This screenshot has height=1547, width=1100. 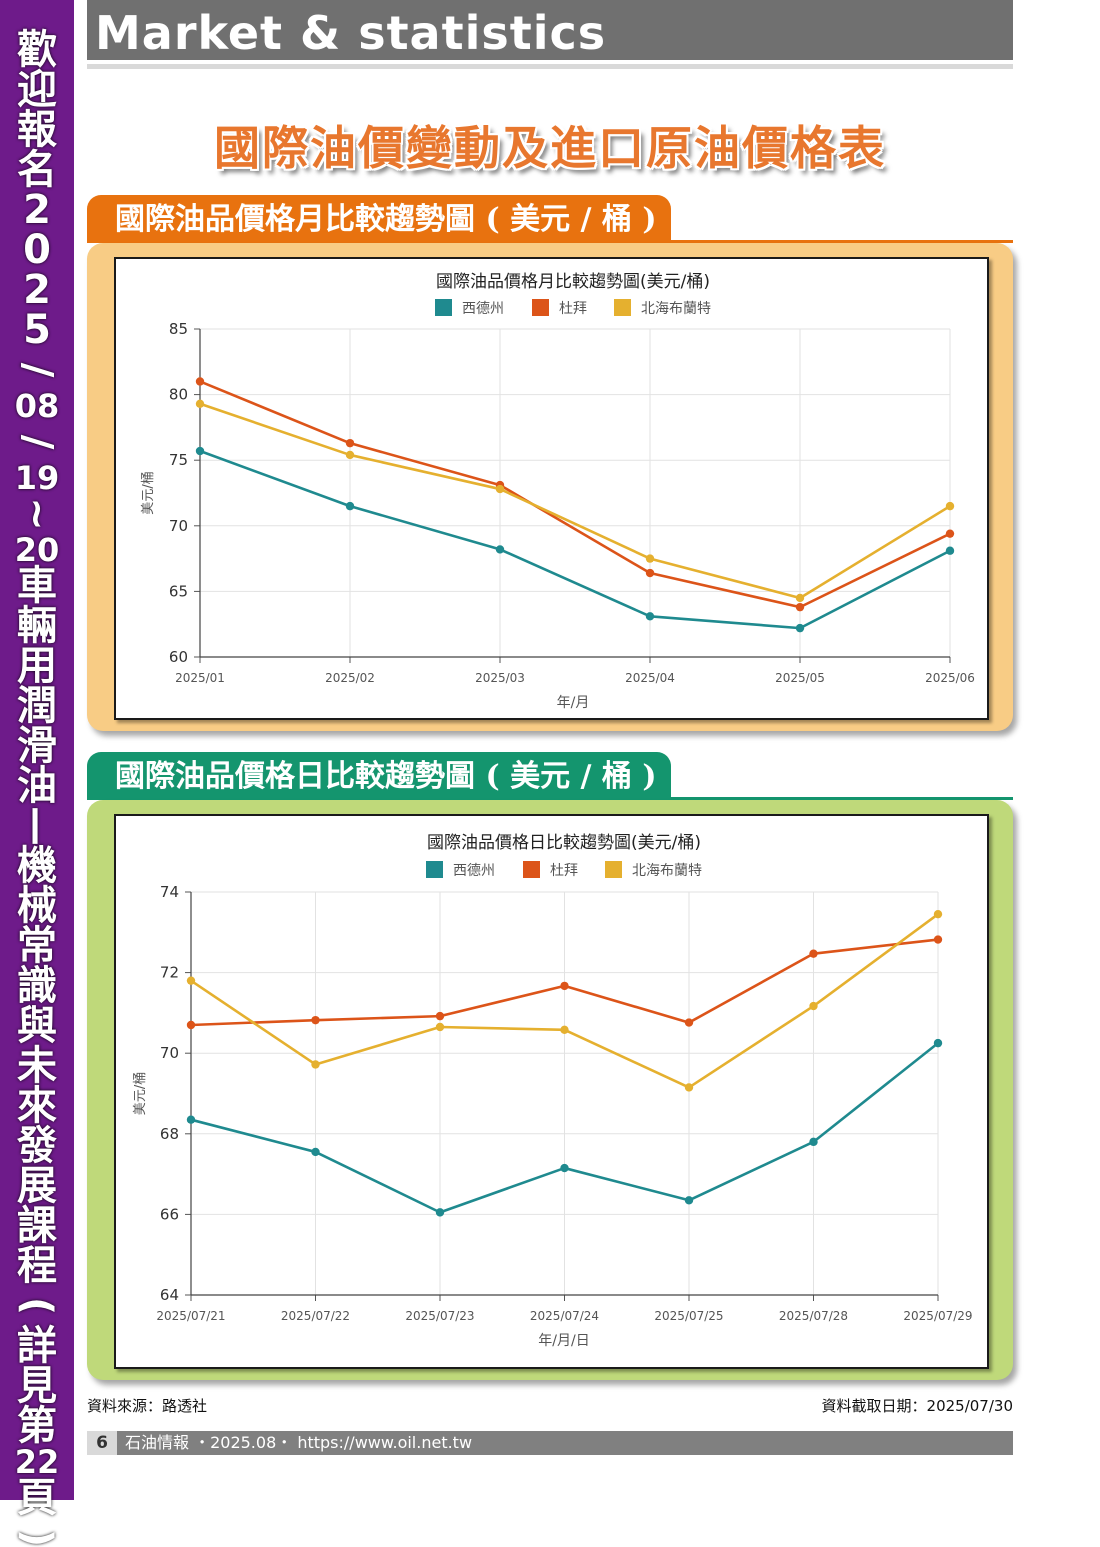 What do you see at coordinates (37, 1106) in the screenshot?
I see `sidebar-char: 來` at bounding box center [37, 1106].